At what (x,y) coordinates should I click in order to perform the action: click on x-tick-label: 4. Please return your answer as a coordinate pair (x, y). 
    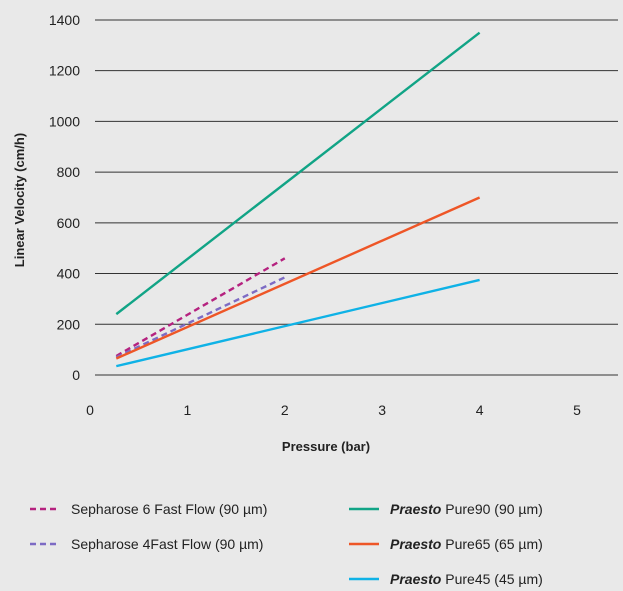
    Looking at the image, I should click on (480, 410).